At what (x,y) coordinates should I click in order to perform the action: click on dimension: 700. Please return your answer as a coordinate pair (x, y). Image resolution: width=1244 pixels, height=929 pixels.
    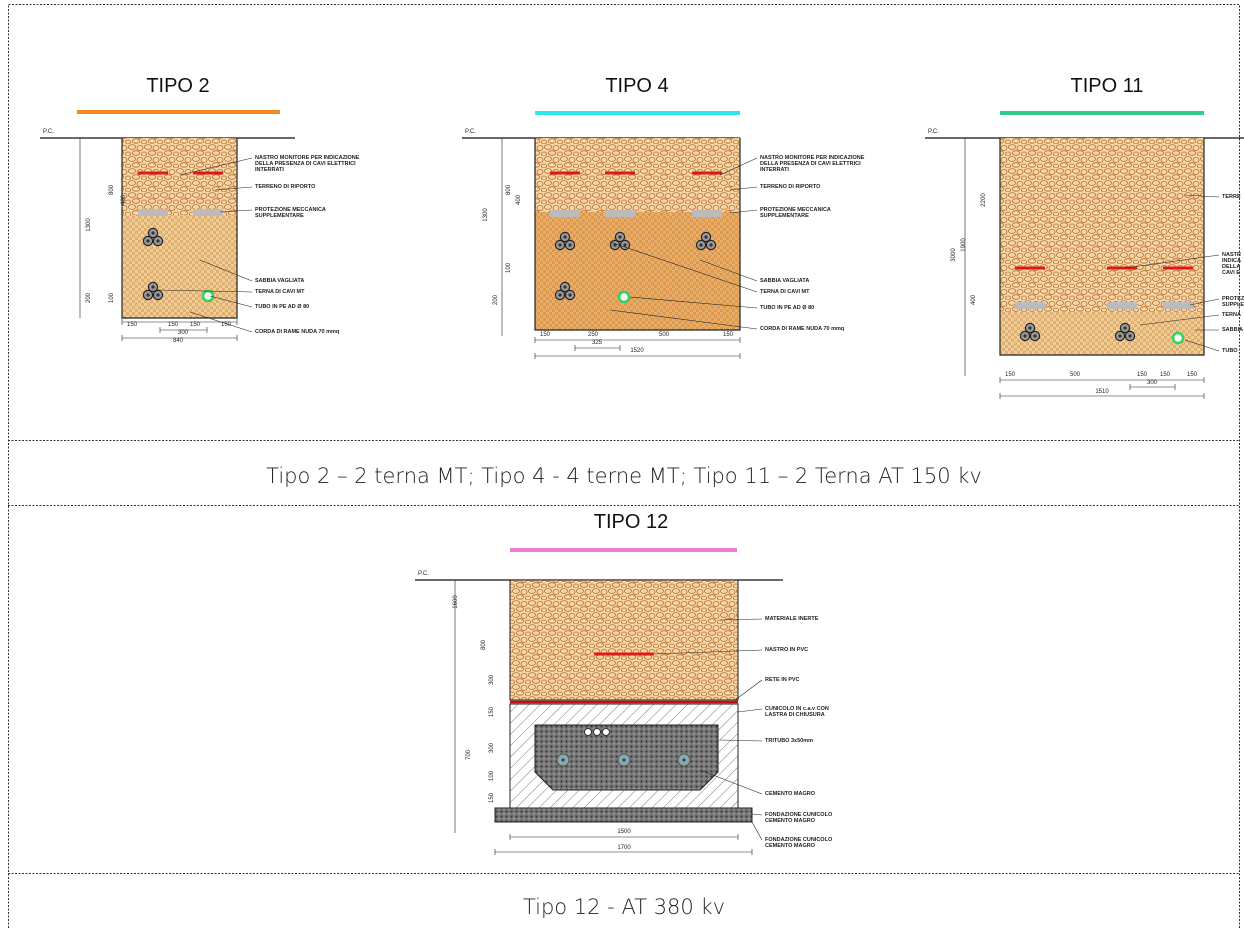
    Looking at the image, I should click on (469, 754).